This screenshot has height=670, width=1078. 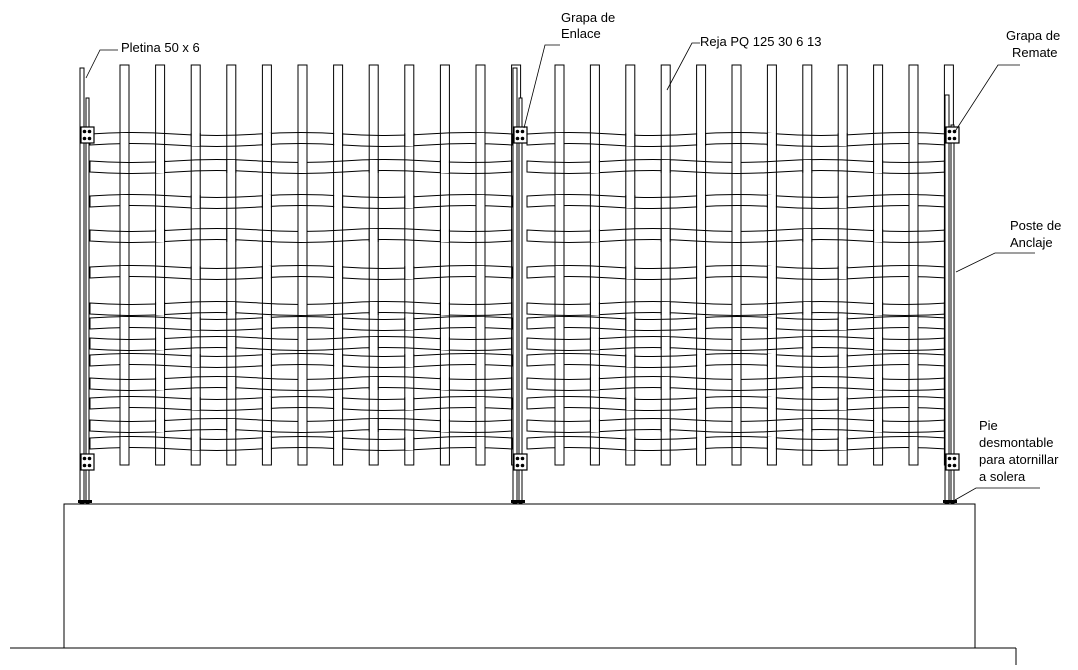 I want to click on label-grapa-remate-line1: Grapa de, so click(x=1033, y=35).